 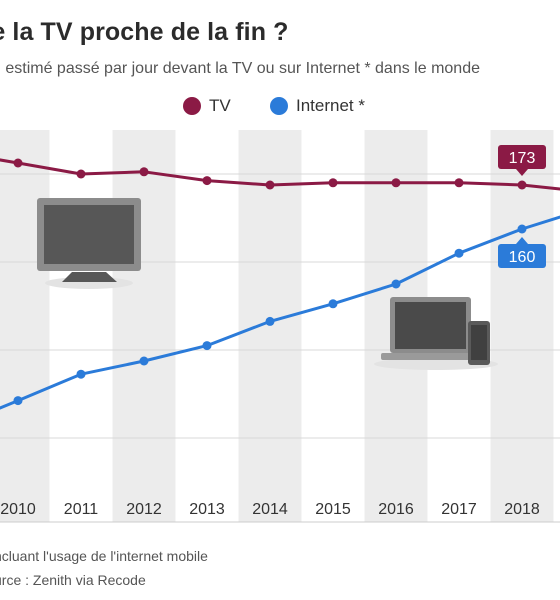 I want to click on smartphone-icon, so click(x=479, y=343).